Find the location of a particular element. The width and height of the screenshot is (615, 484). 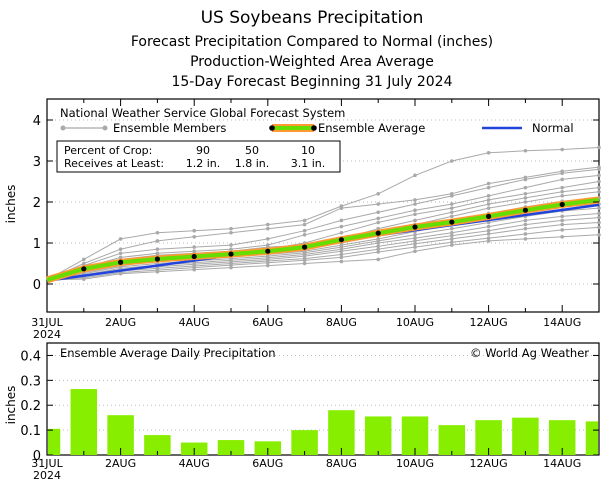

top-x-tick-label: 14AUG is located at coordinates (562, 322).